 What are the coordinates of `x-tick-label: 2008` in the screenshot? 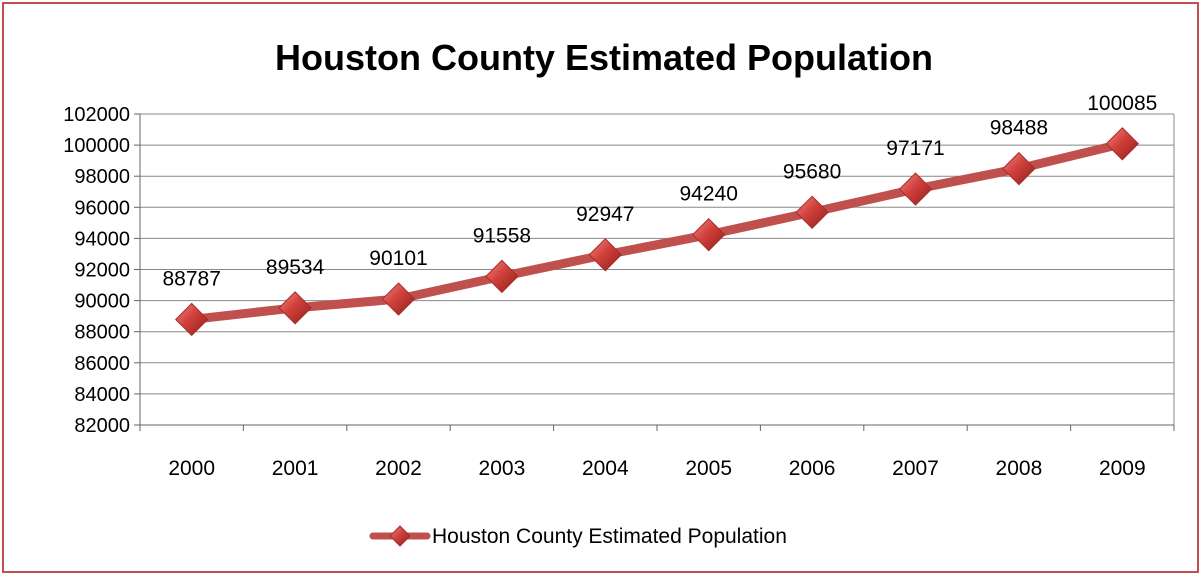 It's located at (1019, 468).